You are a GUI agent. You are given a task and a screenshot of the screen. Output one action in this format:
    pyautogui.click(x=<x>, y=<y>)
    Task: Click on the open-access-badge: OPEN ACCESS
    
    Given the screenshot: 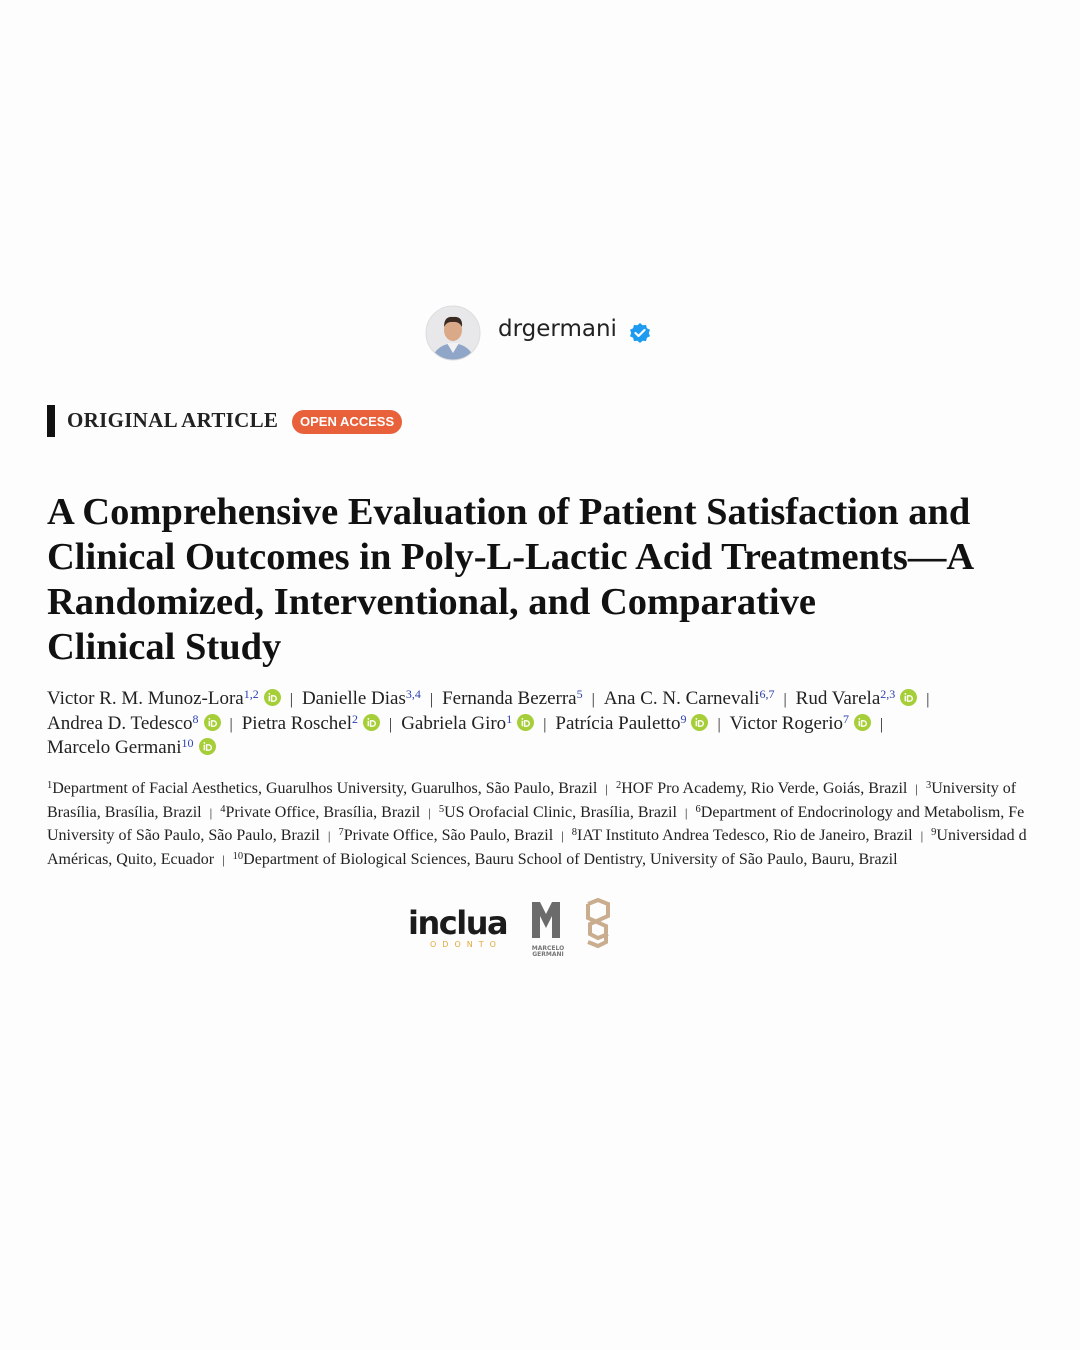 What is the action you would take?
    pyautogui.click(x=347, y=422)
    